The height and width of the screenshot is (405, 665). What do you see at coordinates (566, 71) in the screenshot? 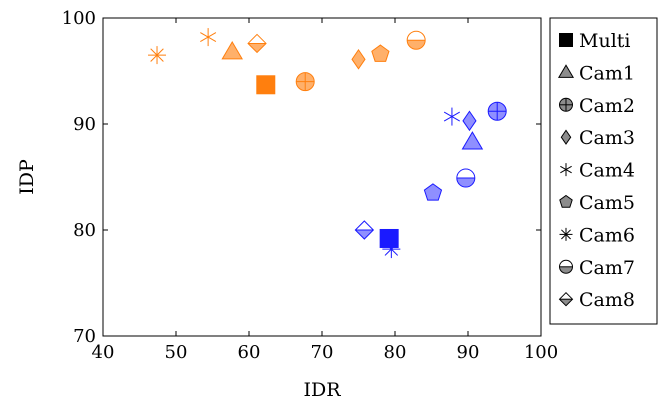
I see `legend-marker-triangle` at bounding box center [566, 71].